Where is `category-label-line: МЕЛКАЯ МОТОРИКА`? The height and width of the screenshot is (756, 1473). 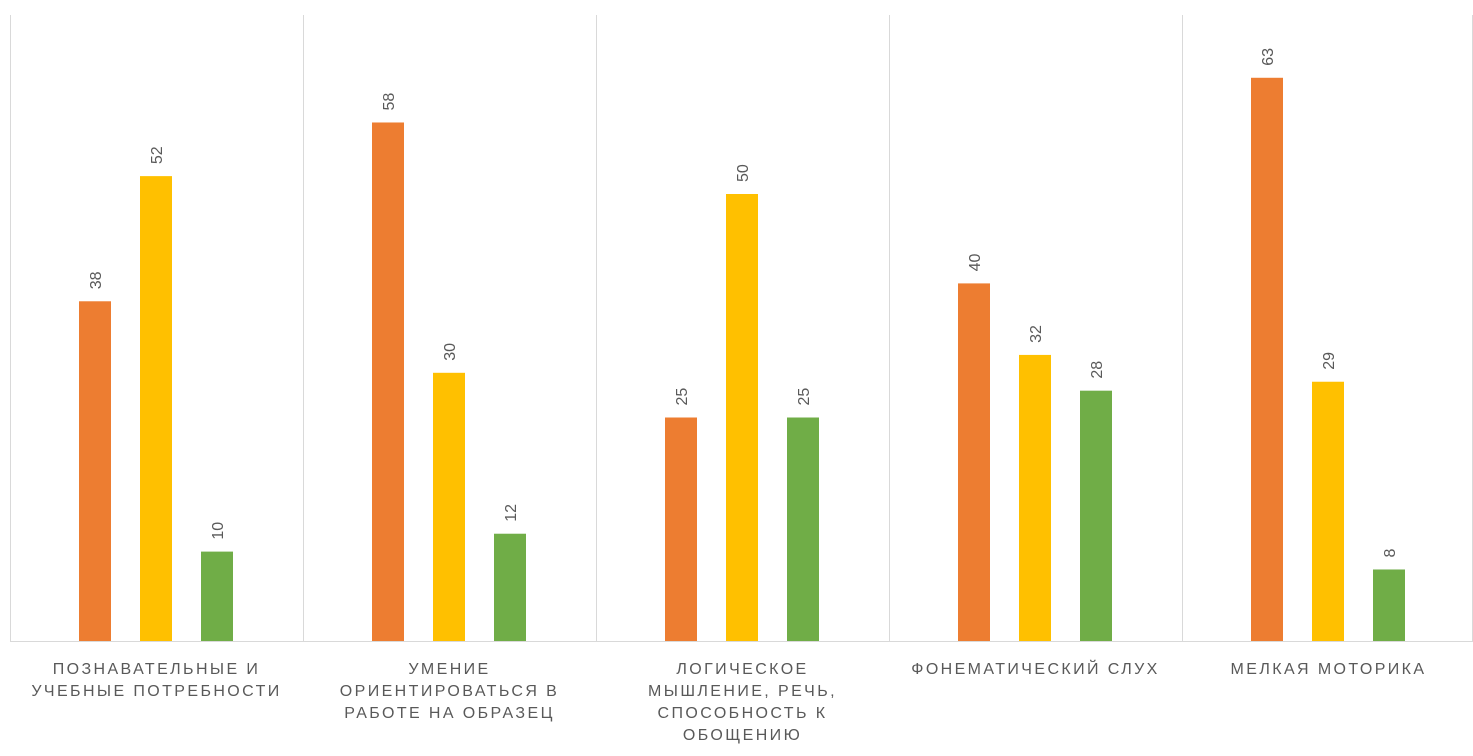 category-label-line: МЕЛКАЯ МОТОРИКА is located at coordinates (1329, 669).